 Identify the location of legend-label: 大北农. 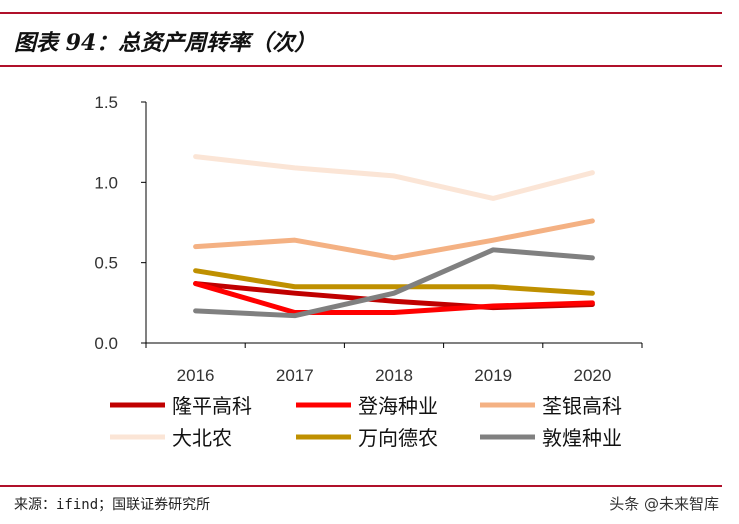
(202, 438).